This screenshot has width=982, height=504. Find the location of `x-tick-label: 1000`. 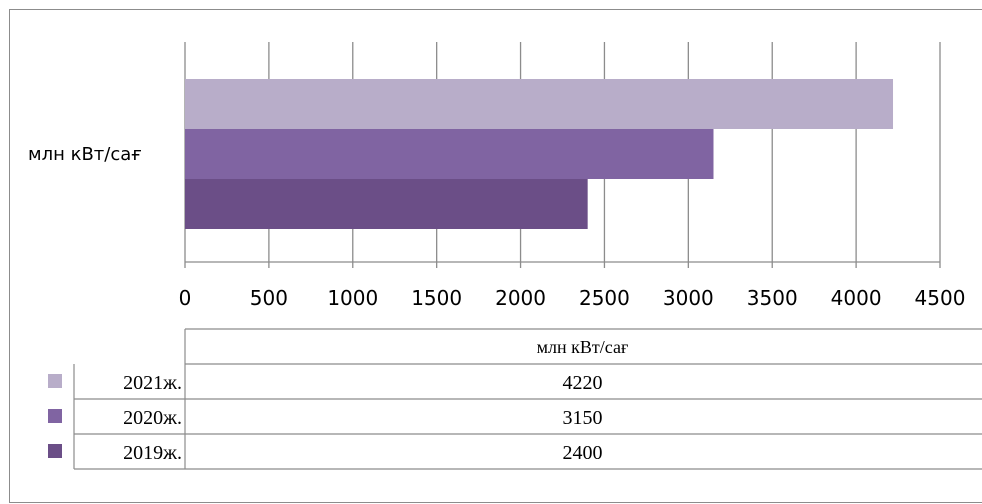

x-tick-label: 1000 is located at coordinates (352, 298).